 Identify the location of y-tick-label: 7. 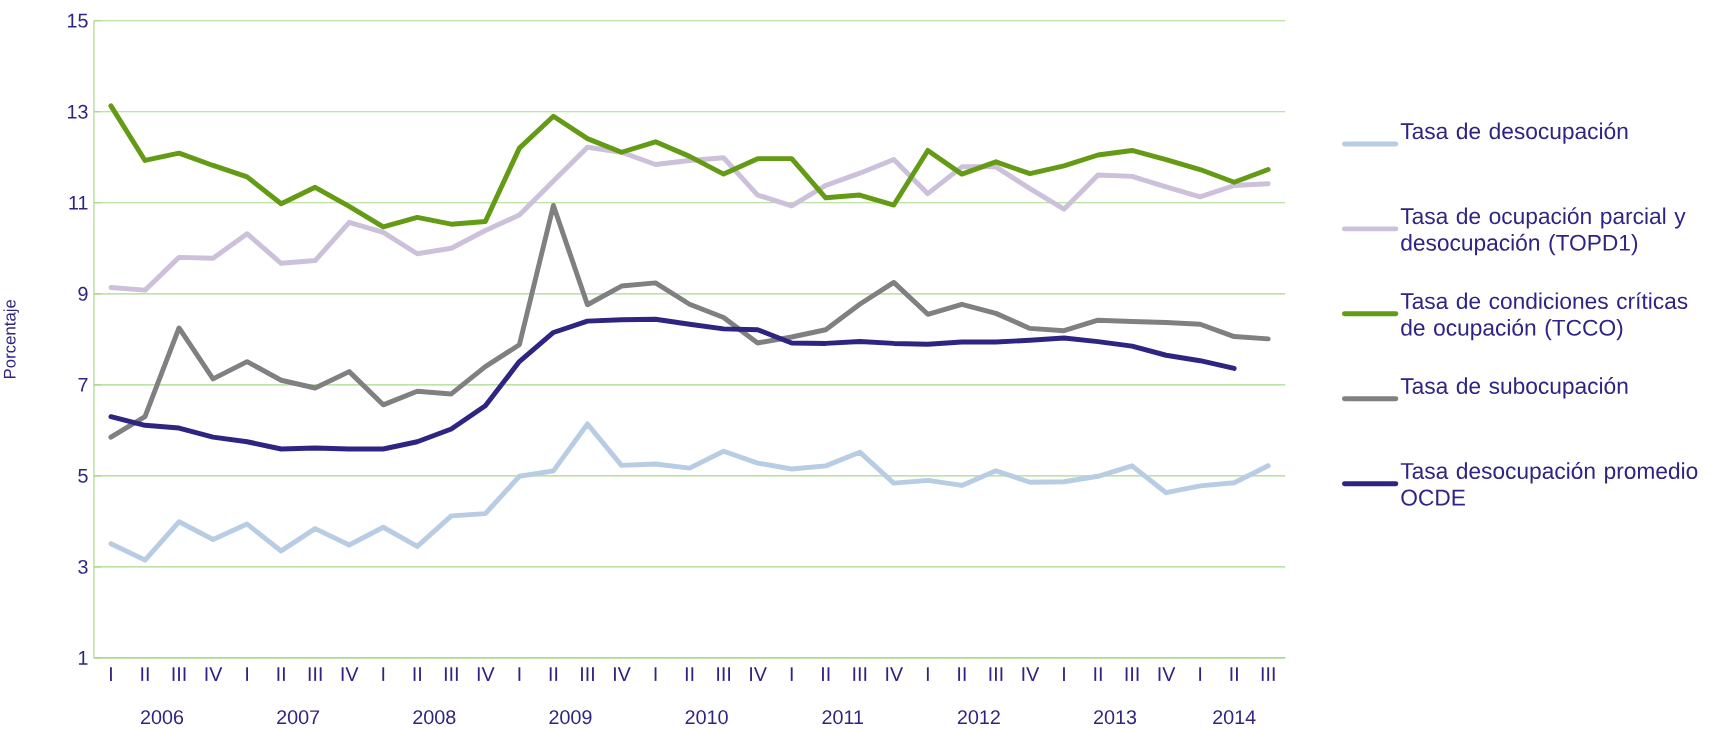
(83, 385).